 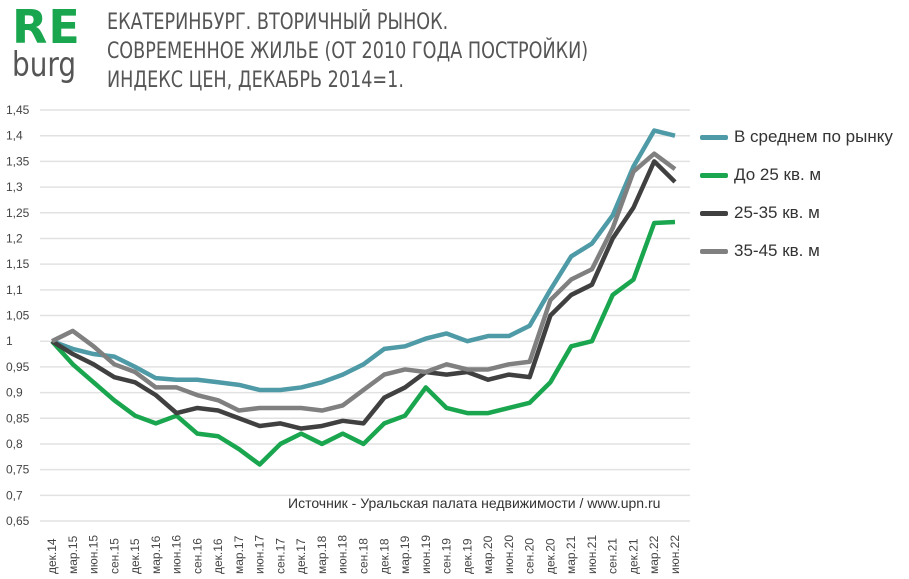 I want to click on reburg-logo: RE burg, so click(x=49, y=42).